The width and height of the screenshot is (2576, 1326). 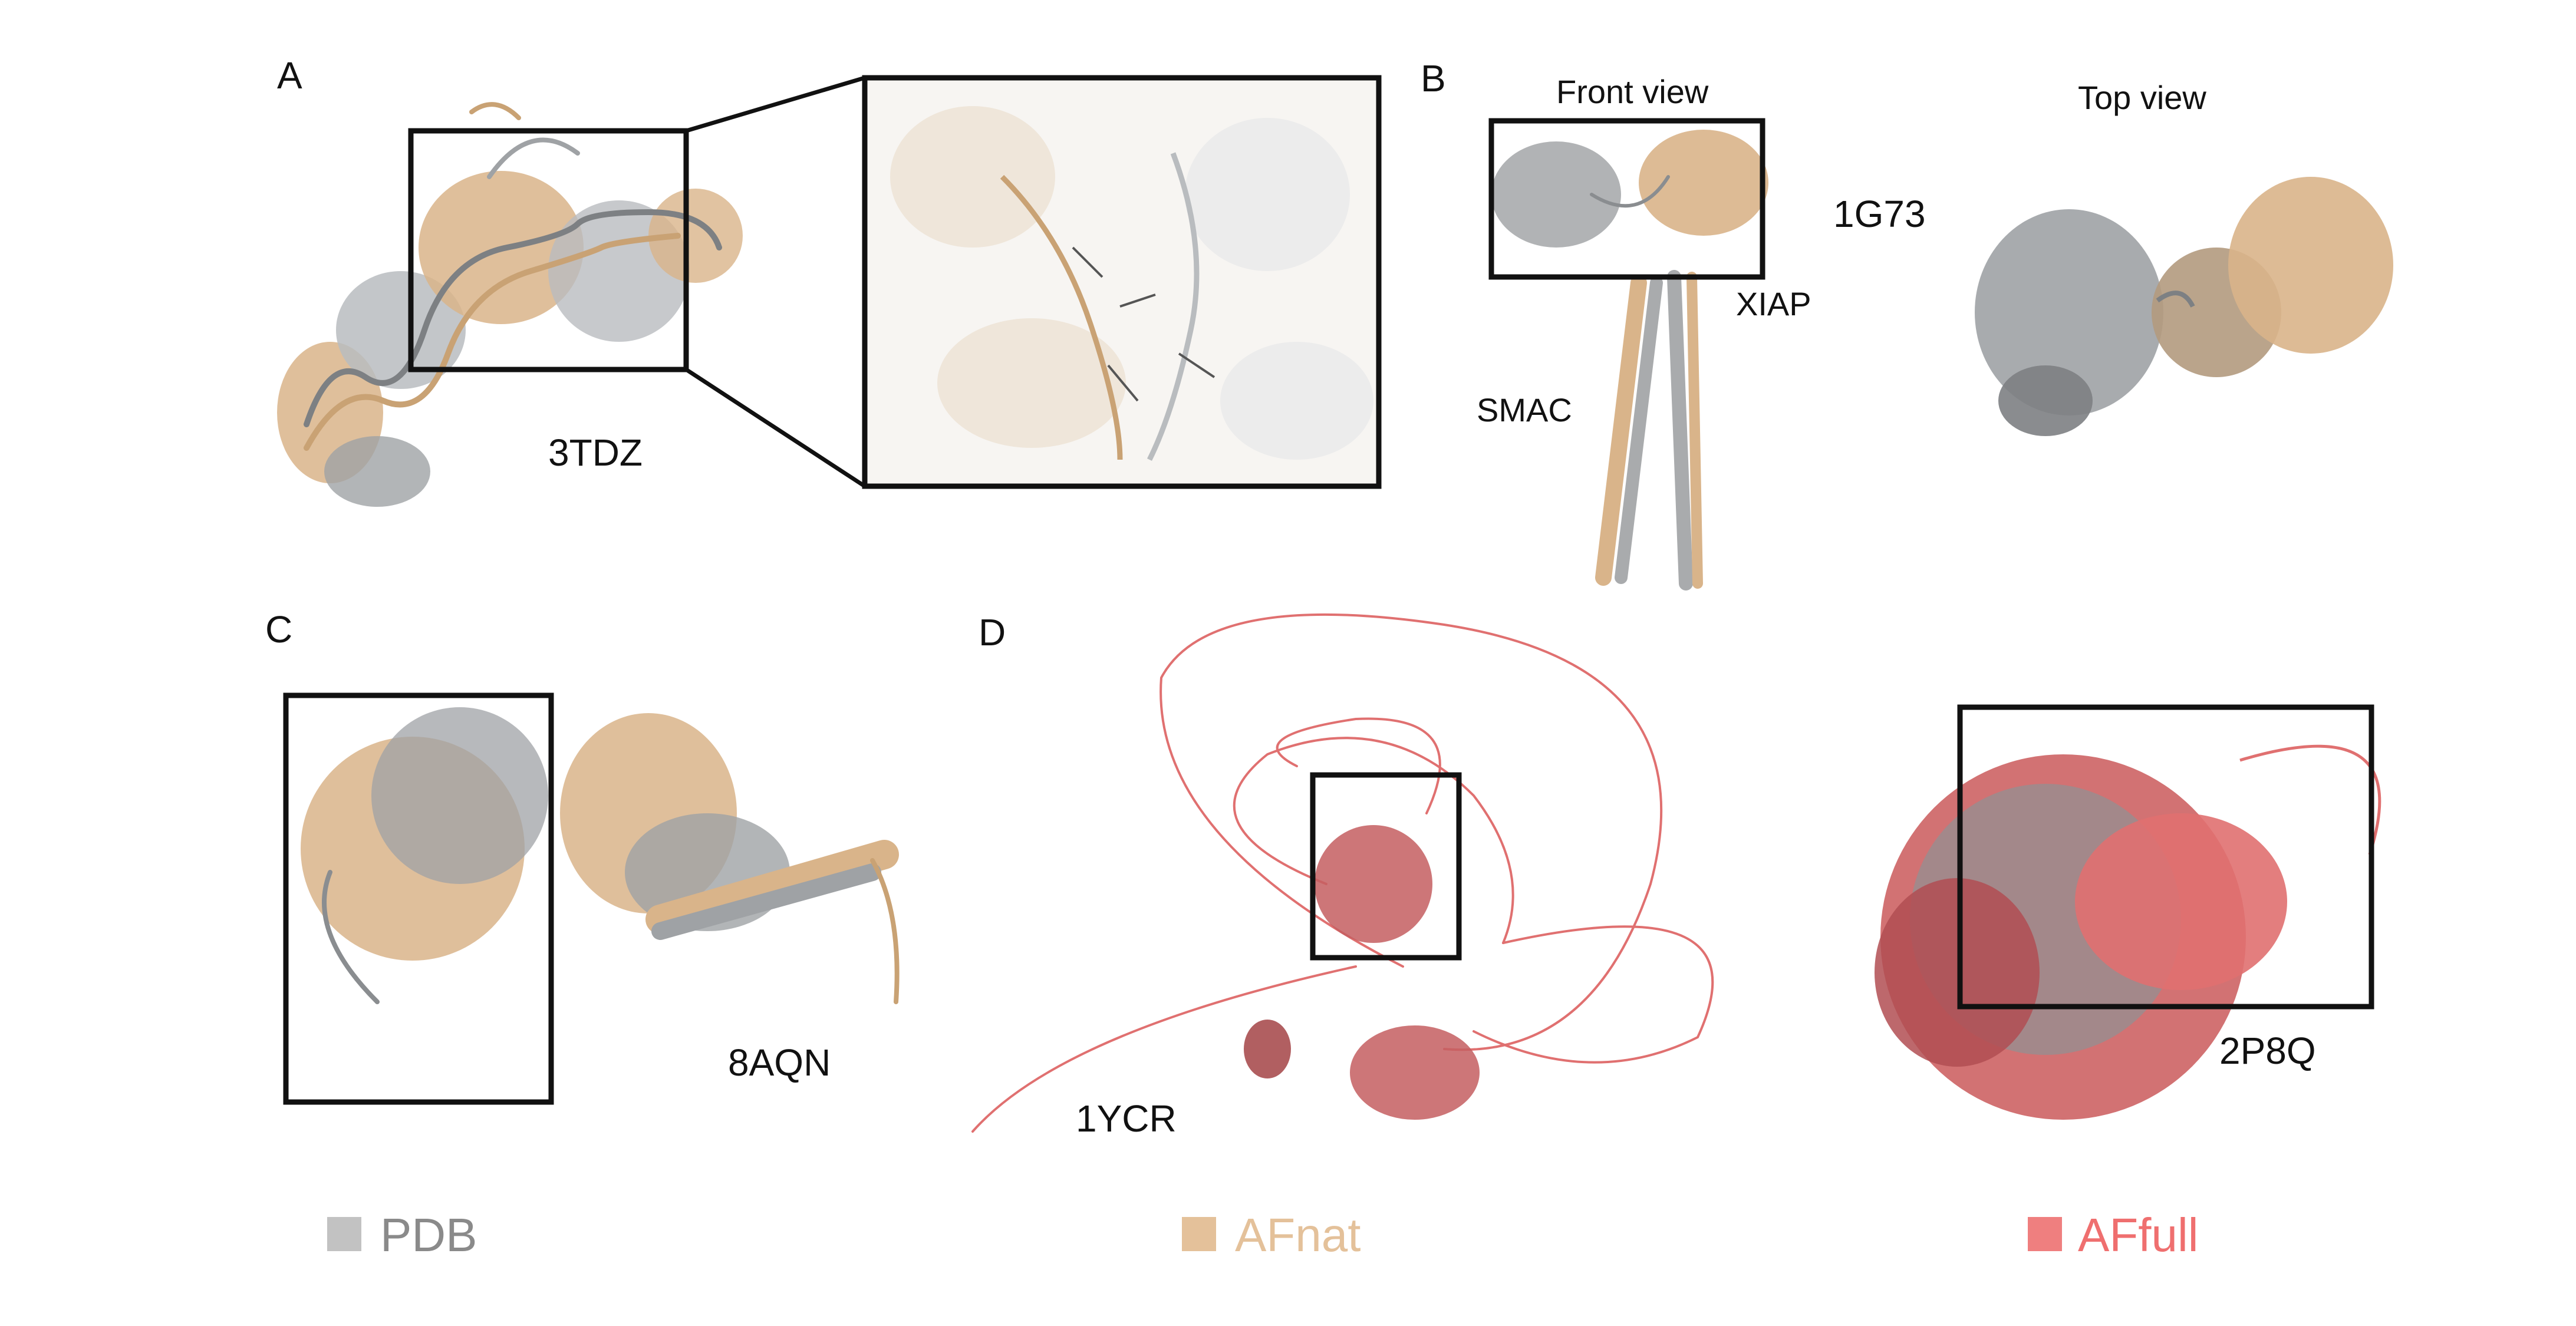 I want to click on pdb-id-1g73: 1G73, so click(x=1879, y=214).